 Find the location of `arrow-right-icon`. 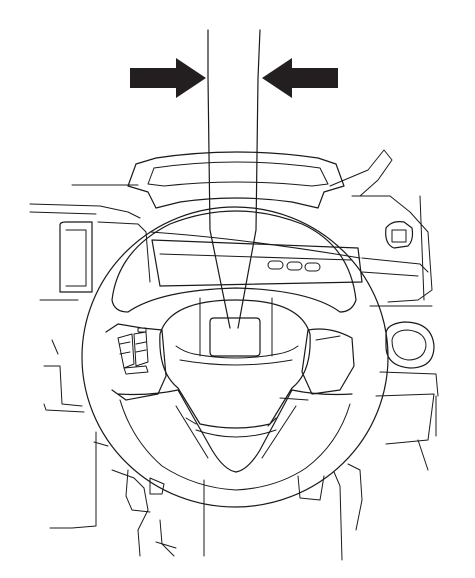

arrow-right-icon is located at coordinates (168, 78).